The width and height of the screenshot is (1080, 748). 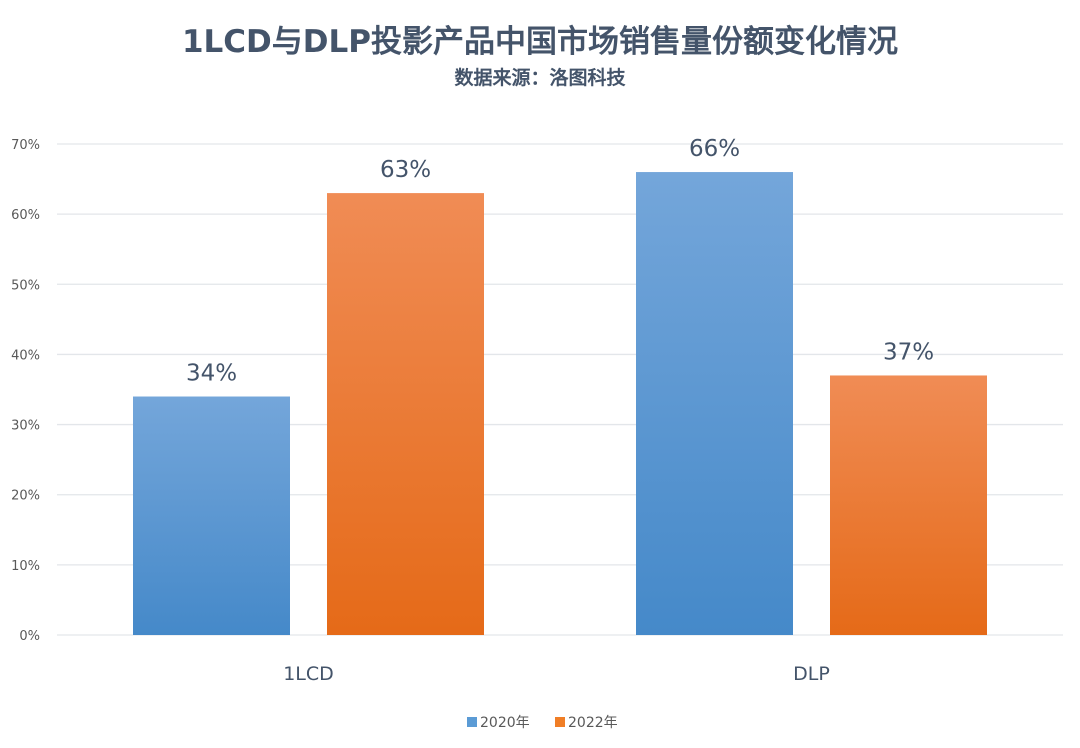 I want to click on x-tick-label: 1LCD, so click(x=308, y=674).